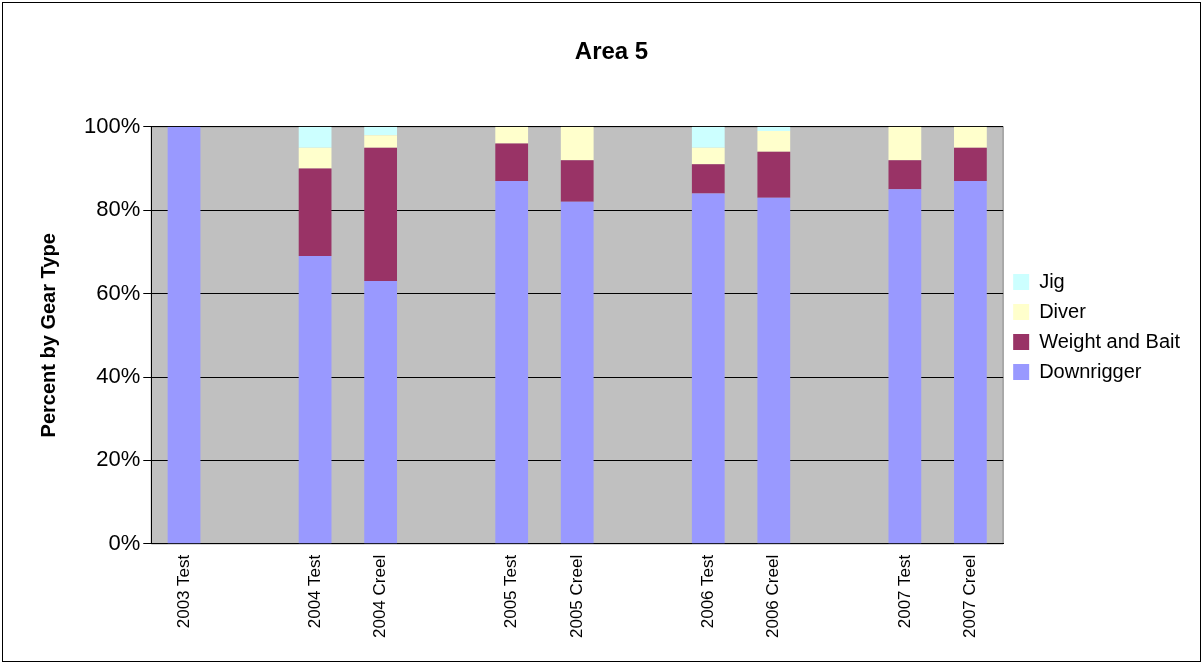  Describe the element at coordinates (970, 596) in the screenshot. I see `x-tick-label: 2007 Creel` at that location.